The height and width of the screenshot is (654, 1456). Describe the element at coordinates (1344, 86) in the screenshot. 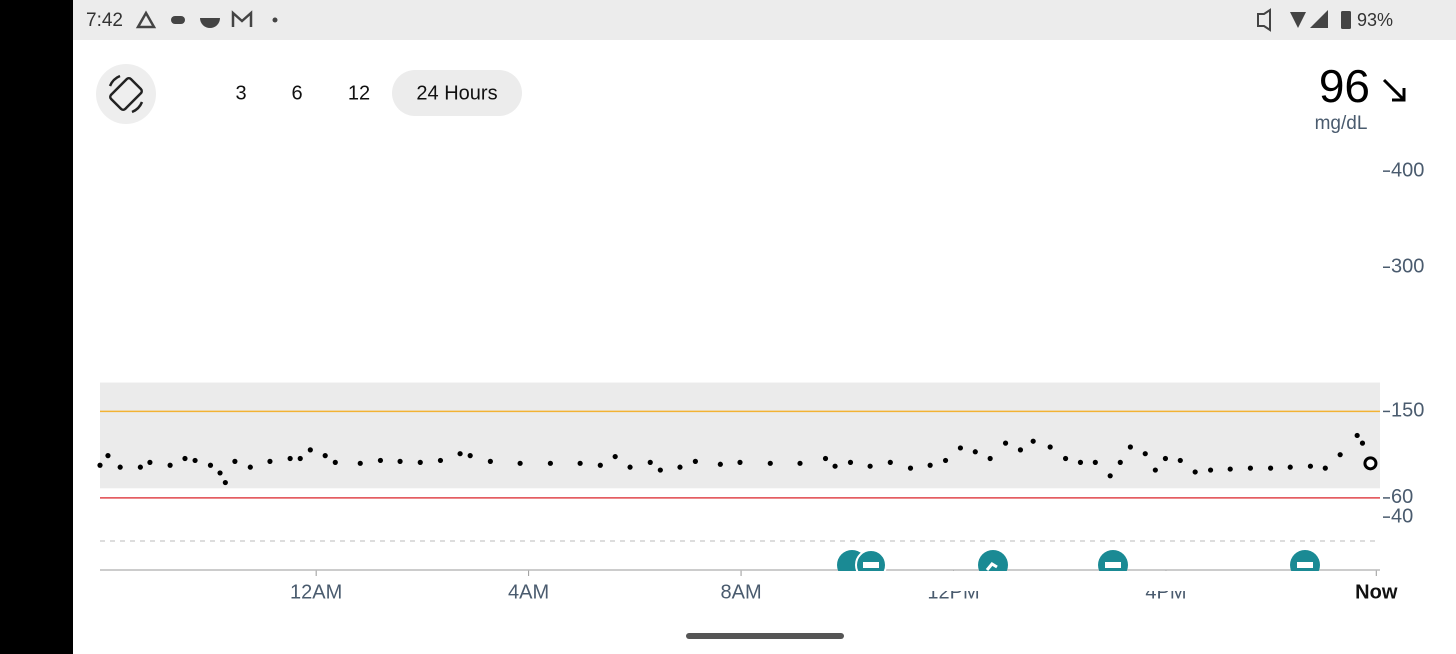

I see `current-reading: 96` at that location.